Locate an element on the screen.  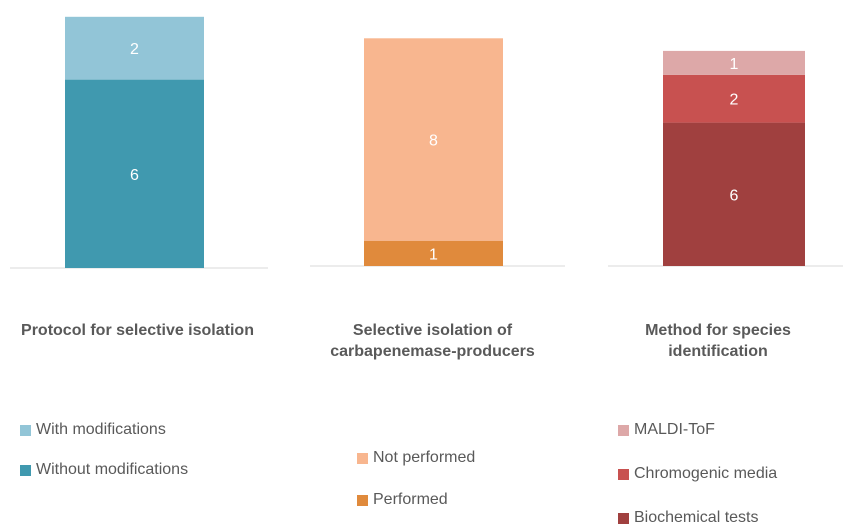
plot-carbapenemase: 18 is located at coordinates (437, 152).